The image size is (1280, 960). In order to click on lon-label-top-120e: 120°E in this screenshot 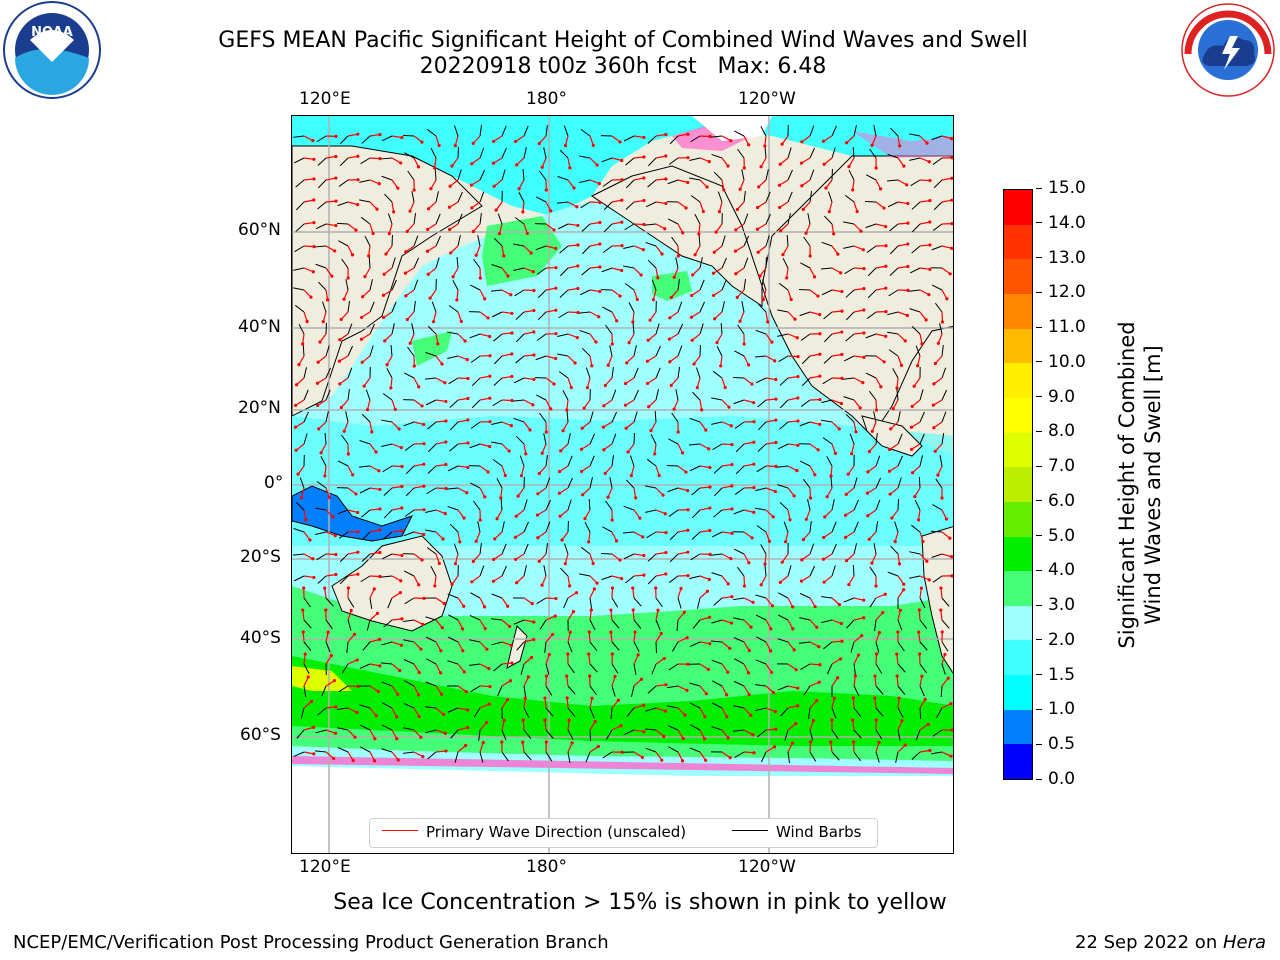, I will do `click(325, 99)`.